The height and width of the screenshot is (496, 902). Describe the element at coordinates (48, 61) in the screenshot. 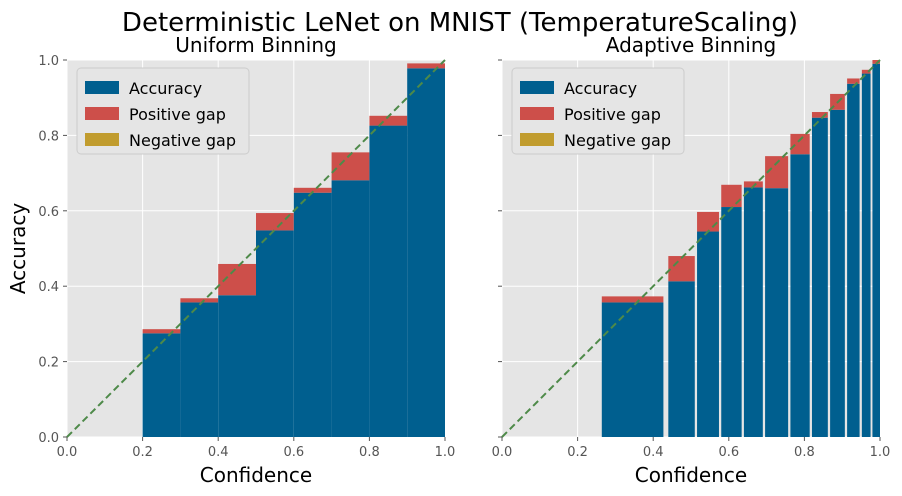

I see `y-tick-label: 1.0` at that location.